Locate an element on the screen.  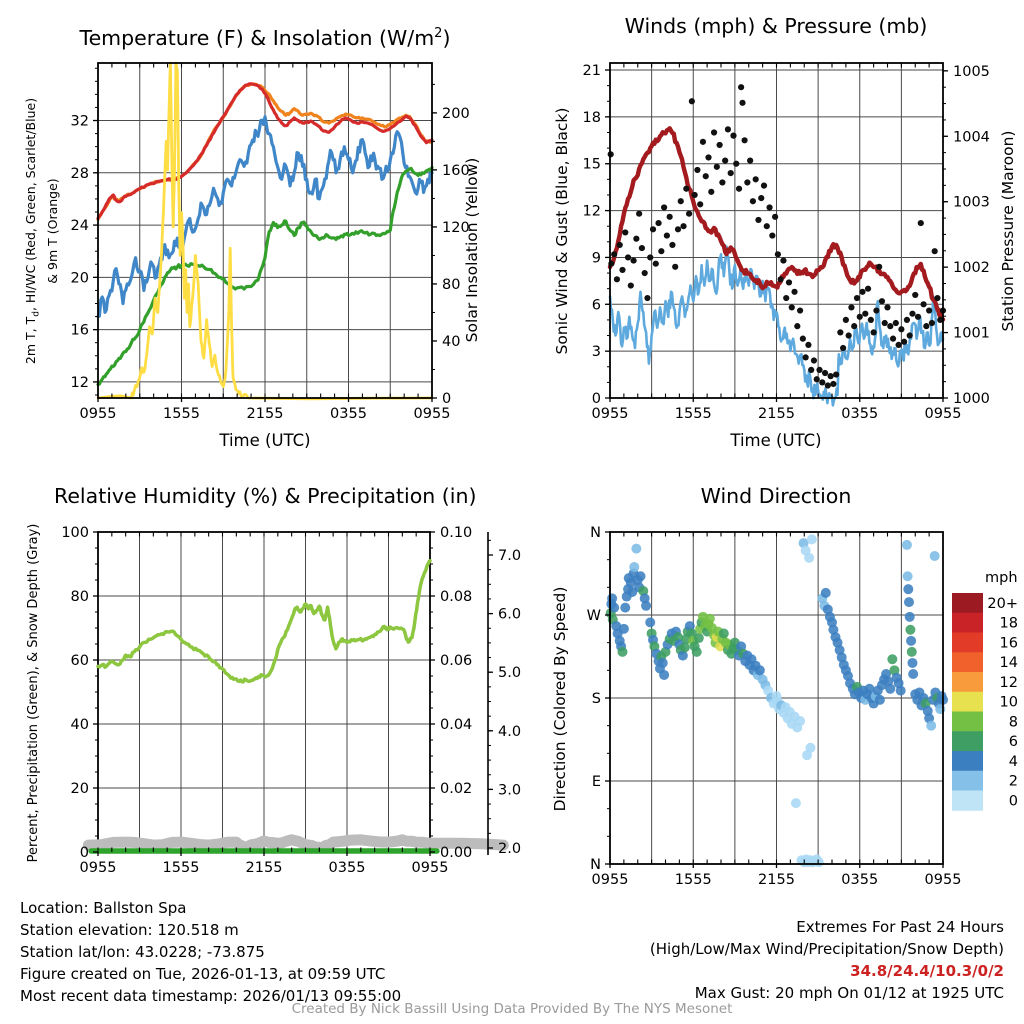
svg-text: 120 is located at coordinates (456, 228).